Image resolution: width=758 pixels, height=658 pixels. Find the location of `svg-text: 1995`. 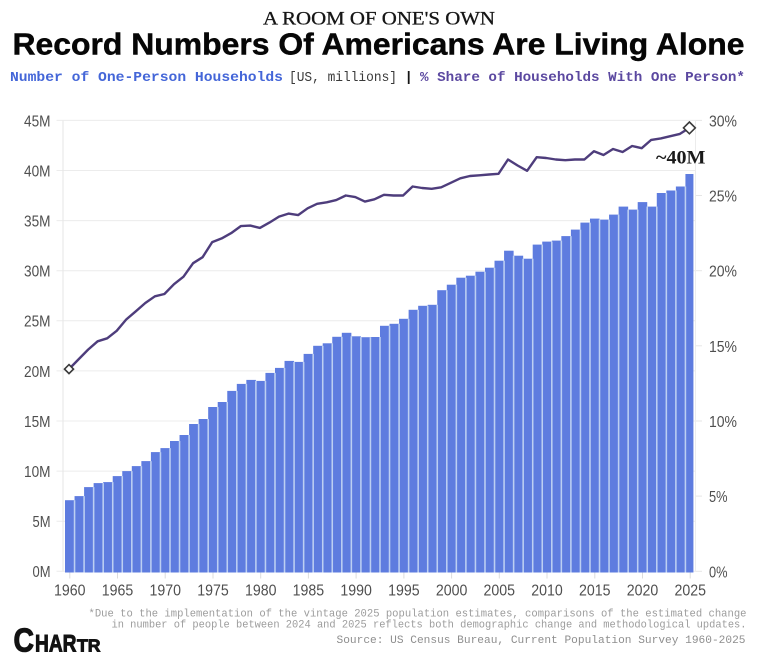

svg-text: 1995 is located at coordinates (404, 591).